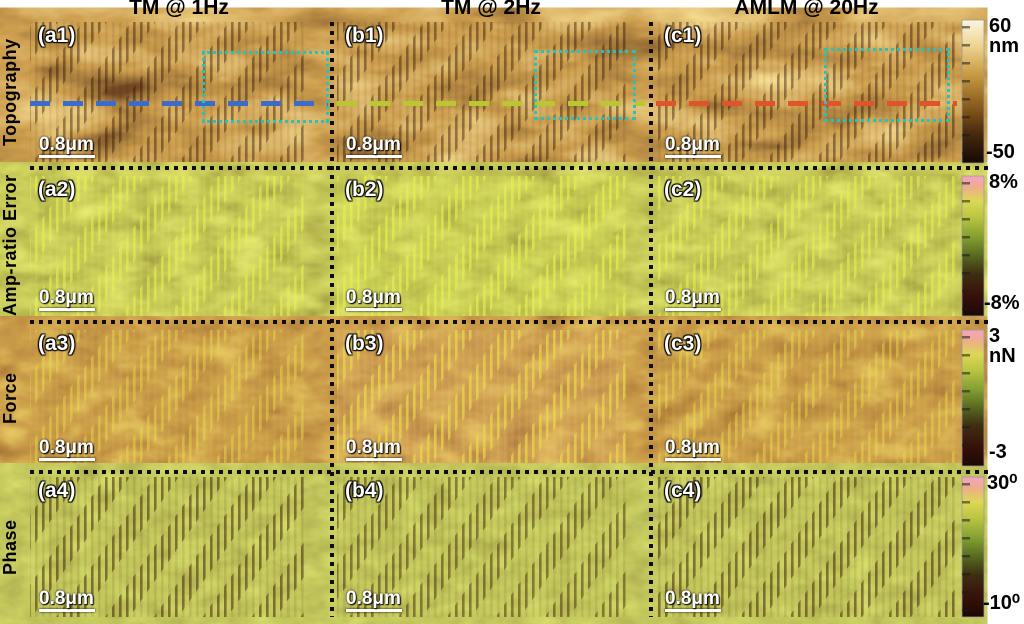 This screenshot has height=624, width=1024. Describe the element at coordinates (491, 547) in the screenshot. I see `panel-b4: (b4) 0.8μm` at that location.